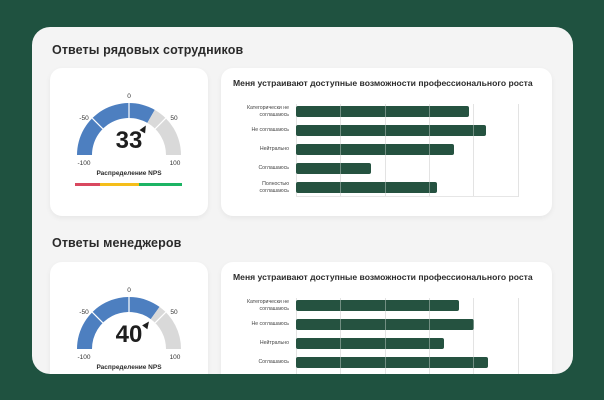 The width and height of the screenshot is (604, 400). What do you see at coordinates (129, 140) in the screenshot?
I see `nps-score: 33` at bounding box center [129, 140].